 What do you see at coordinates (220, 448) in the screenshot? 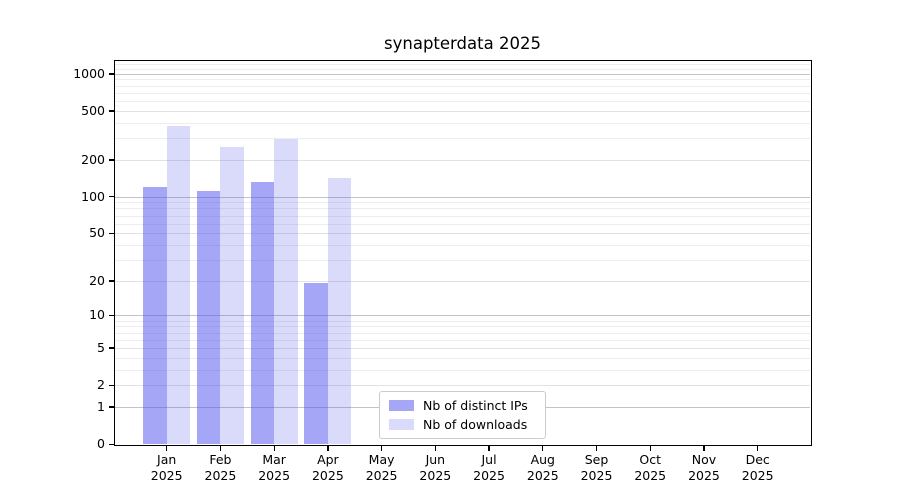
I see `x-axis-tick-feb` at bounding box center [220, 448].